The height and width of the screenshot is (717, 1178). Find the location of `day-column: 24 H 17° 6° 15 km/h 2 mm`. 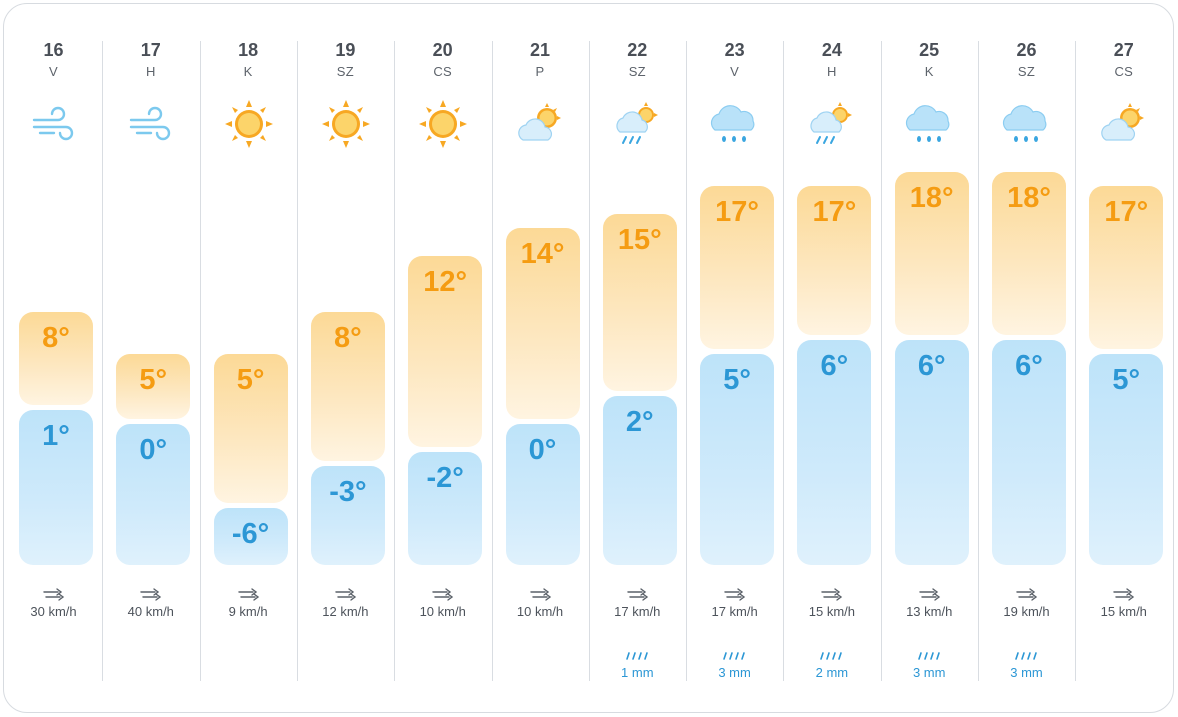

day-column: 24 H 17° 6° 15 km/h 2 mm is located at coordinates (831, 358).